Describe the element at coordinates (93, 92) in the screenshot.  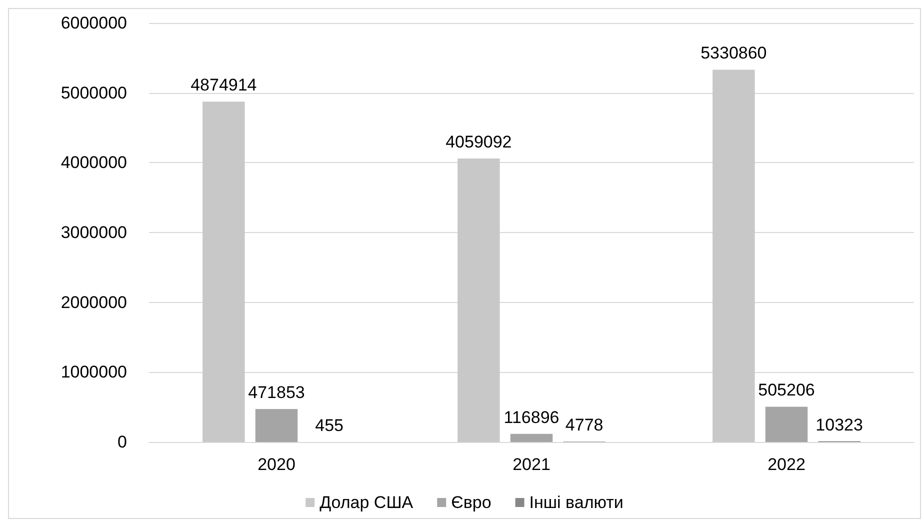
I see `y-tick-label: 5000000` at that location.